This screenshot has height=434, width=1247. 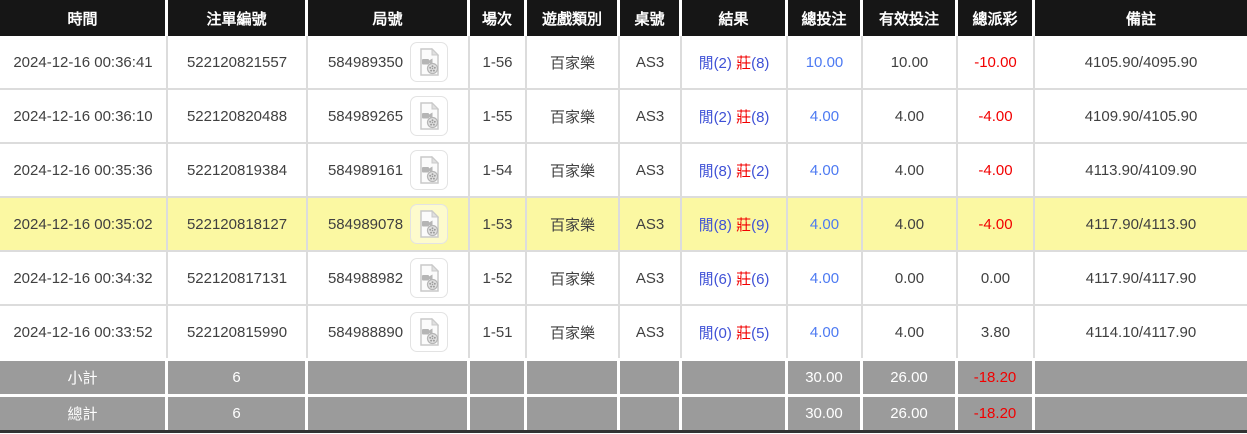 I want to click on session-number: 1-55, so click(x=497, y=116).